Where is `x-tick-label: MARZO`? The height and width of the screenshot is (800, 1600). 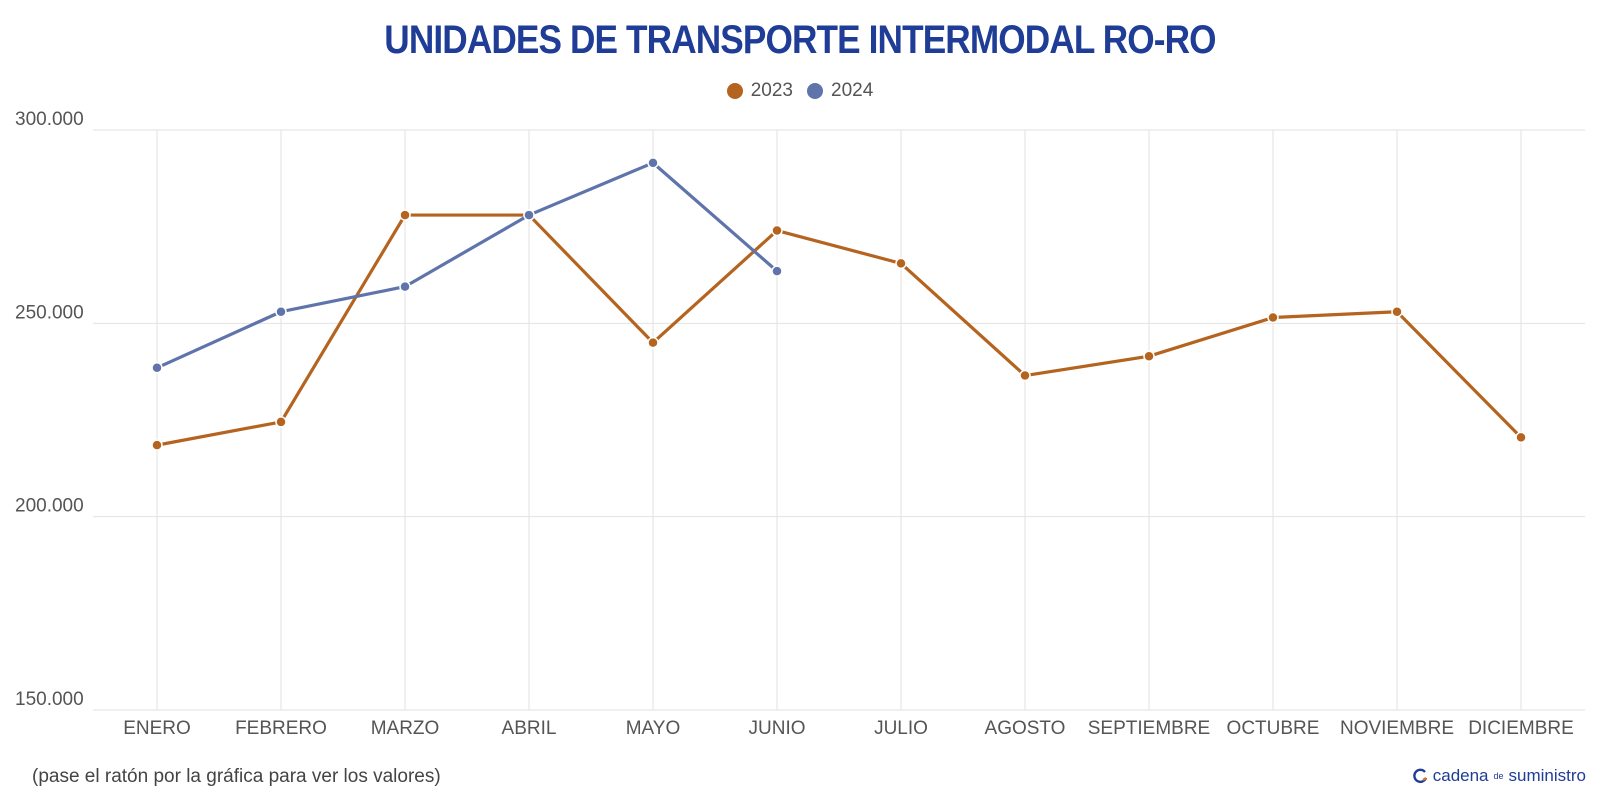 x-tick-label: MARZO is located at coordinates (405, 728).